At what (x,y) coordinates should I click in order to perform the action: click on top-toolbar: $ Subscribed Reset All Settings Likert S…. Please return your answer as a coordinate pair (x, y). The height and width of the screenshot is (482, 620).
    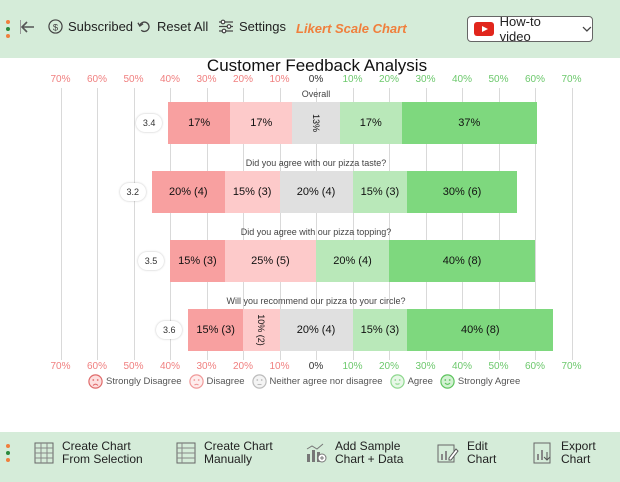
    Looking at the image, I should click on (310, 29).